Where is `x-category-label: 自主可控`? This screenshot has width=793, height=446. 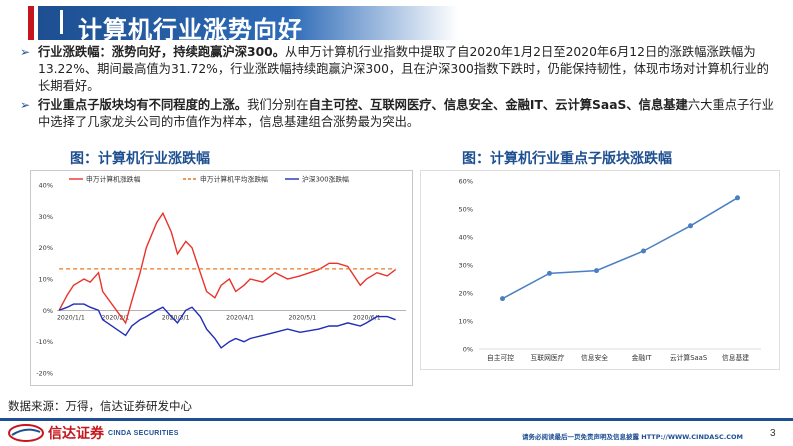
x-category-label: 自主可控 is located at coordinates (500, 357).